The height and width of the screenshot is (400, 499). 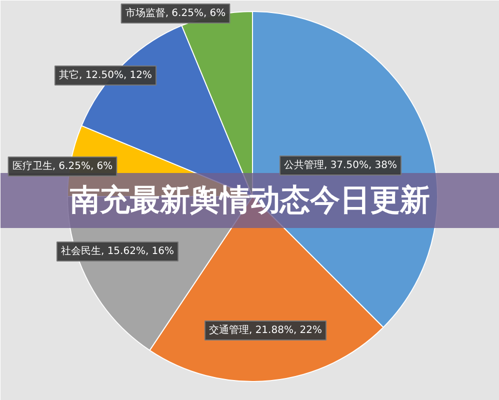 What do you see at coordinates (117, 251) in the screenshot?
I see `slice-label: 社会民生, 15.62%, 16%` at bounding box center [117, 251].